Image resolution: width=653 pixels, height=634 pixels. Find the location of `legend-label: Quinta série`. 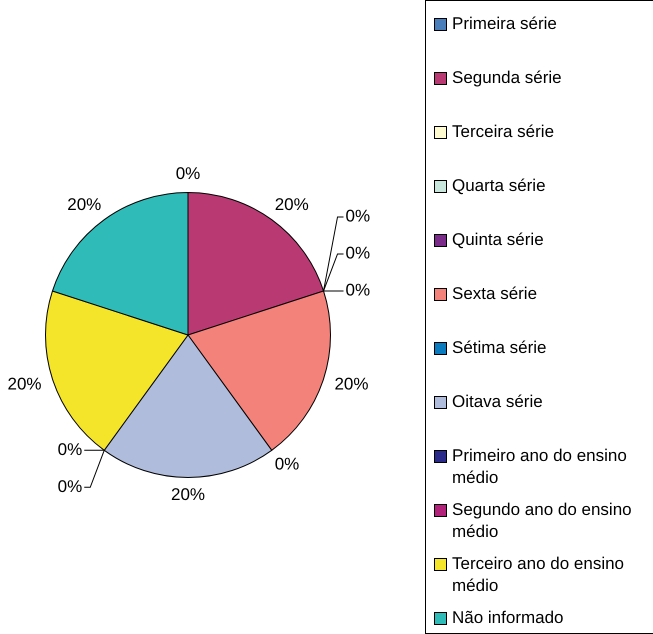

legend-label: Quinta série is located at coordinates (498, 240).